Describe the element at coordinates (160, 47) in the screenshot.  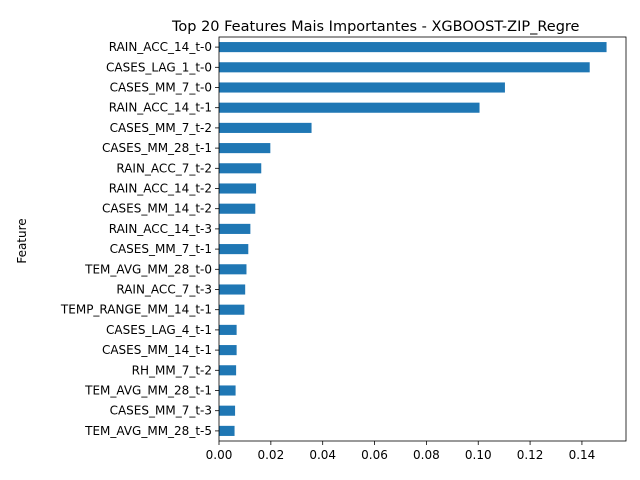
I see `y-tick-label: RAIN_ACC_14_t-0` at that location.